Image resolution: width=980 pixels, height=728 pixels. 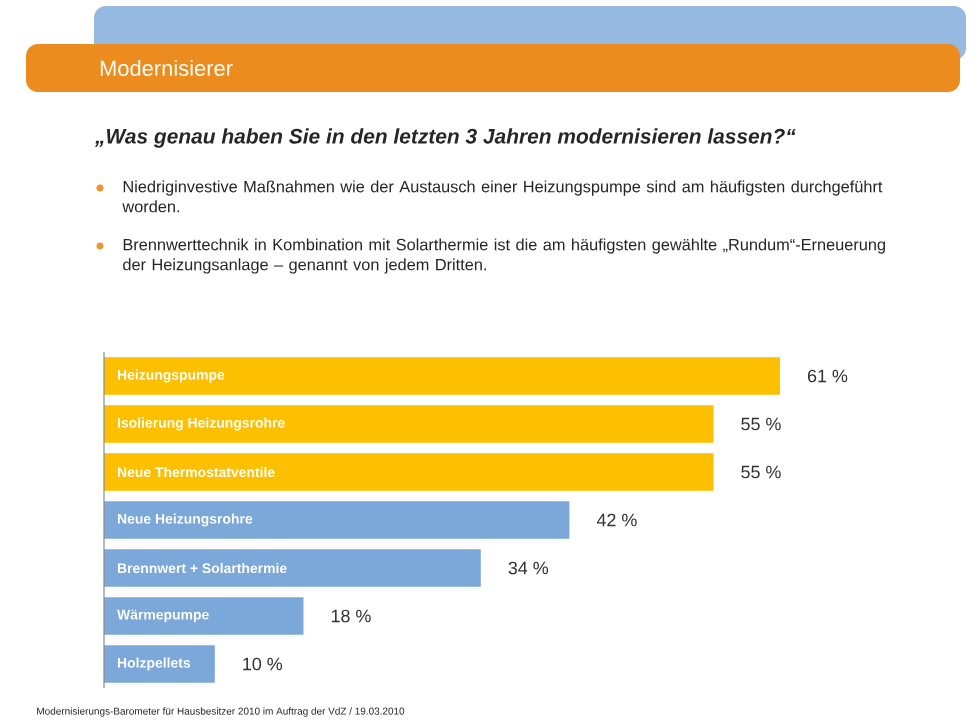 I want to click on data-label: 61 %, so click(x=827, y=376).